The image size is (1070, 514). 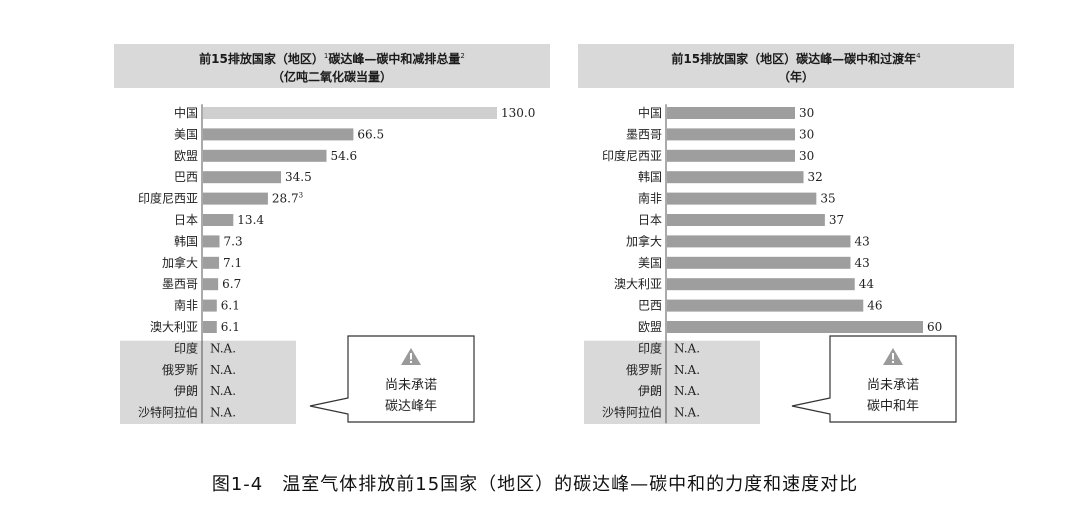 I want to click on data-label: 35, so click(x=827, y=199).